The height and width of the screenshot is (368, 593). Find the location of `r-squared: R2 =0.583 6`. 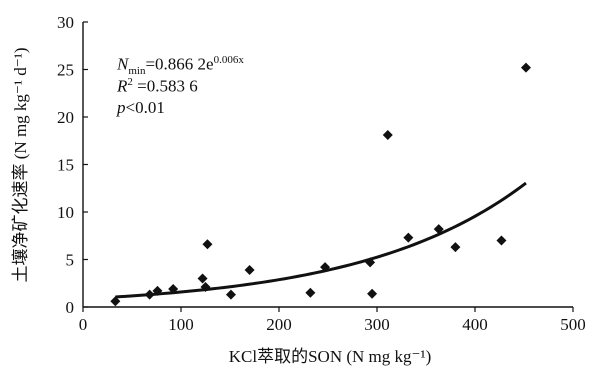

r-squared: R2 =0.583 6 is located at coordinates (157, 86).